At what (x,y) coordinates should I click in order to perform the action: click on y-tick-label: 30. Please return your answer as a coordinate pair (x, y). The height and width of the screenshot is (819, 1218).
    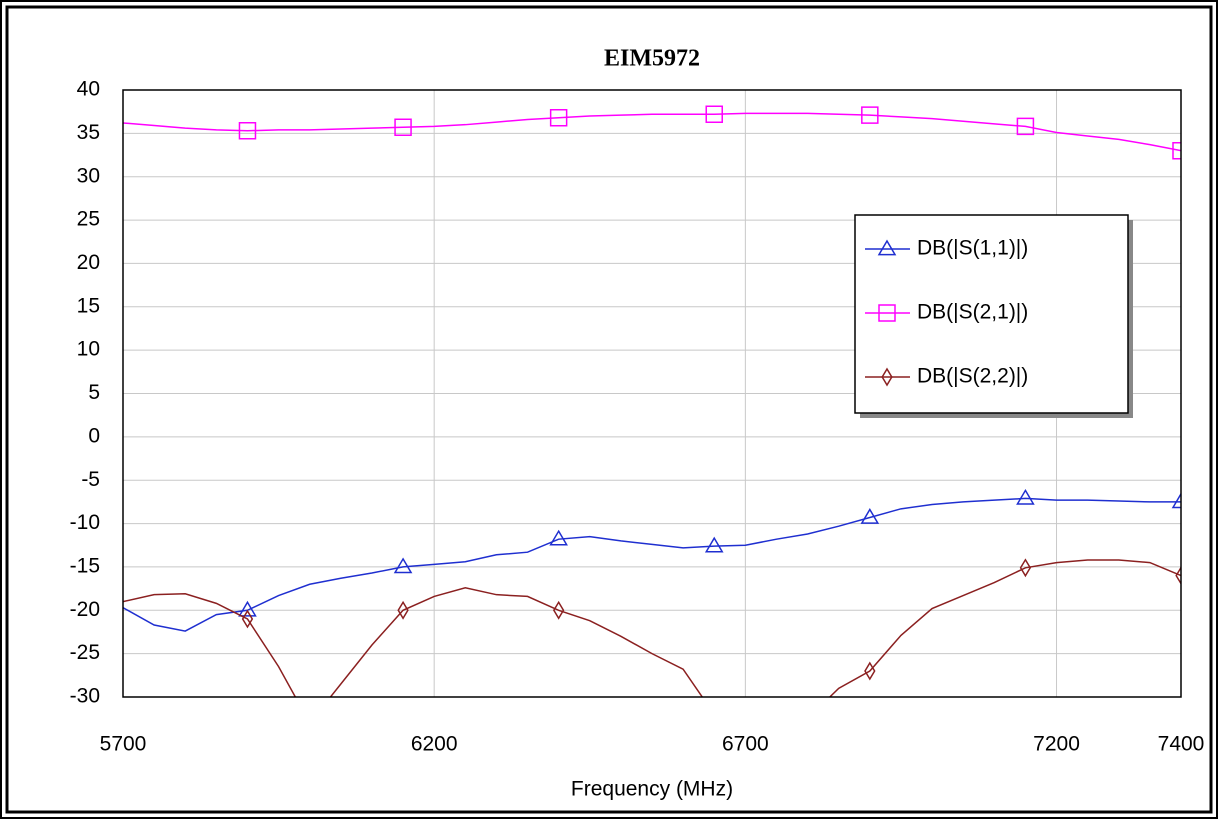
    Looking at the image, I should click on (88, 175).